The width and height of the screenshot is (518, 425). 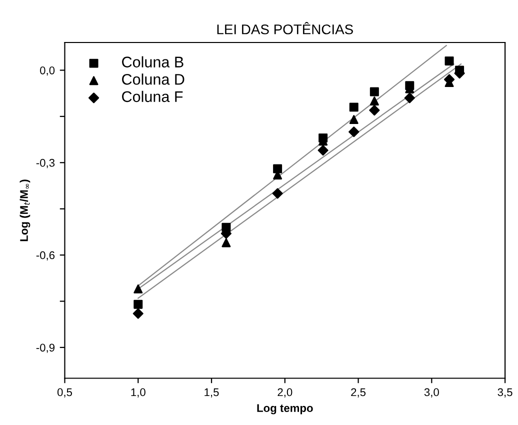 I want to click on x-tick-label: 3,0, so click(x=431, y=393).